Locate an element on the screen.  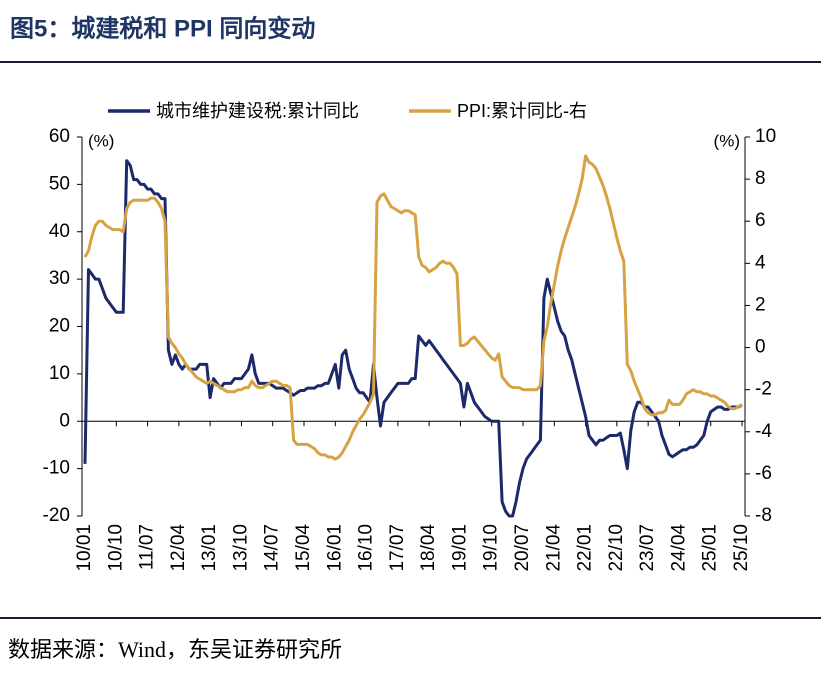
x-tick-label: 20/07 is located at coordinates (522, 548).